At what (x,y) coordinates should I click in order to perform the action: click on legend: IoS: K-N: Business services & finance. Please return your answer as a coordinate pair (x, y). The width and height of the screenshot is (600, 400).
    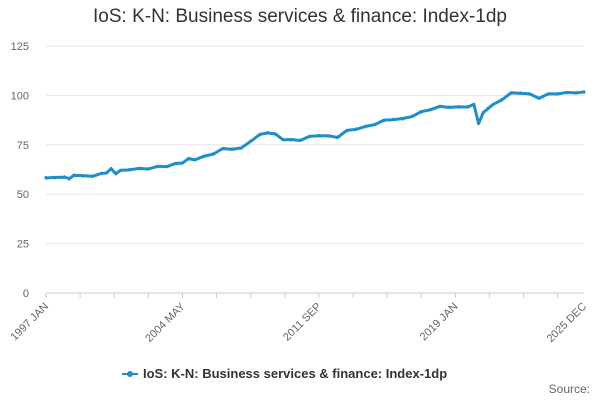
    Looking at the image, I should click on (284, 373).